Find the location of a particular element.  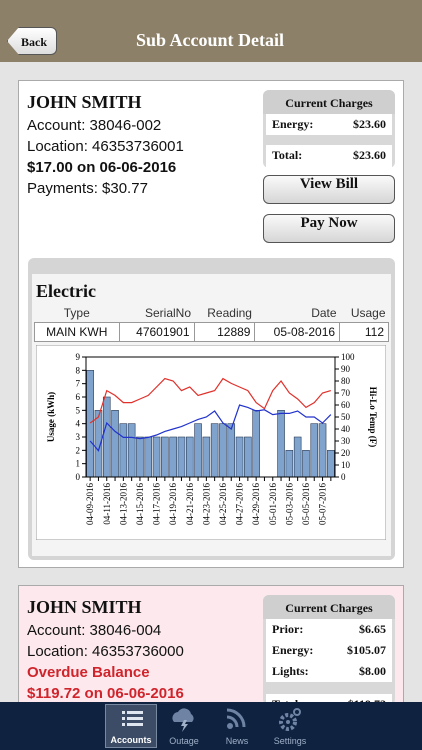

pay-now-button: Pay Now is located at coordinates (329, 228).